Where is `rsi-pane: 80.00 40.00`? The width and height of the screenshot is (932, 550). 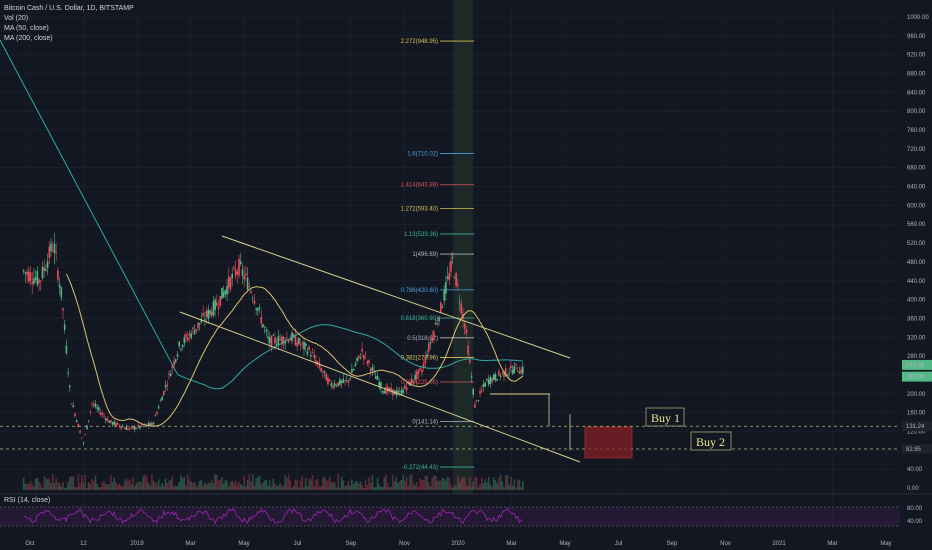
rsi-pane: 80.00 40.00 is located at coordinates (466, 510).